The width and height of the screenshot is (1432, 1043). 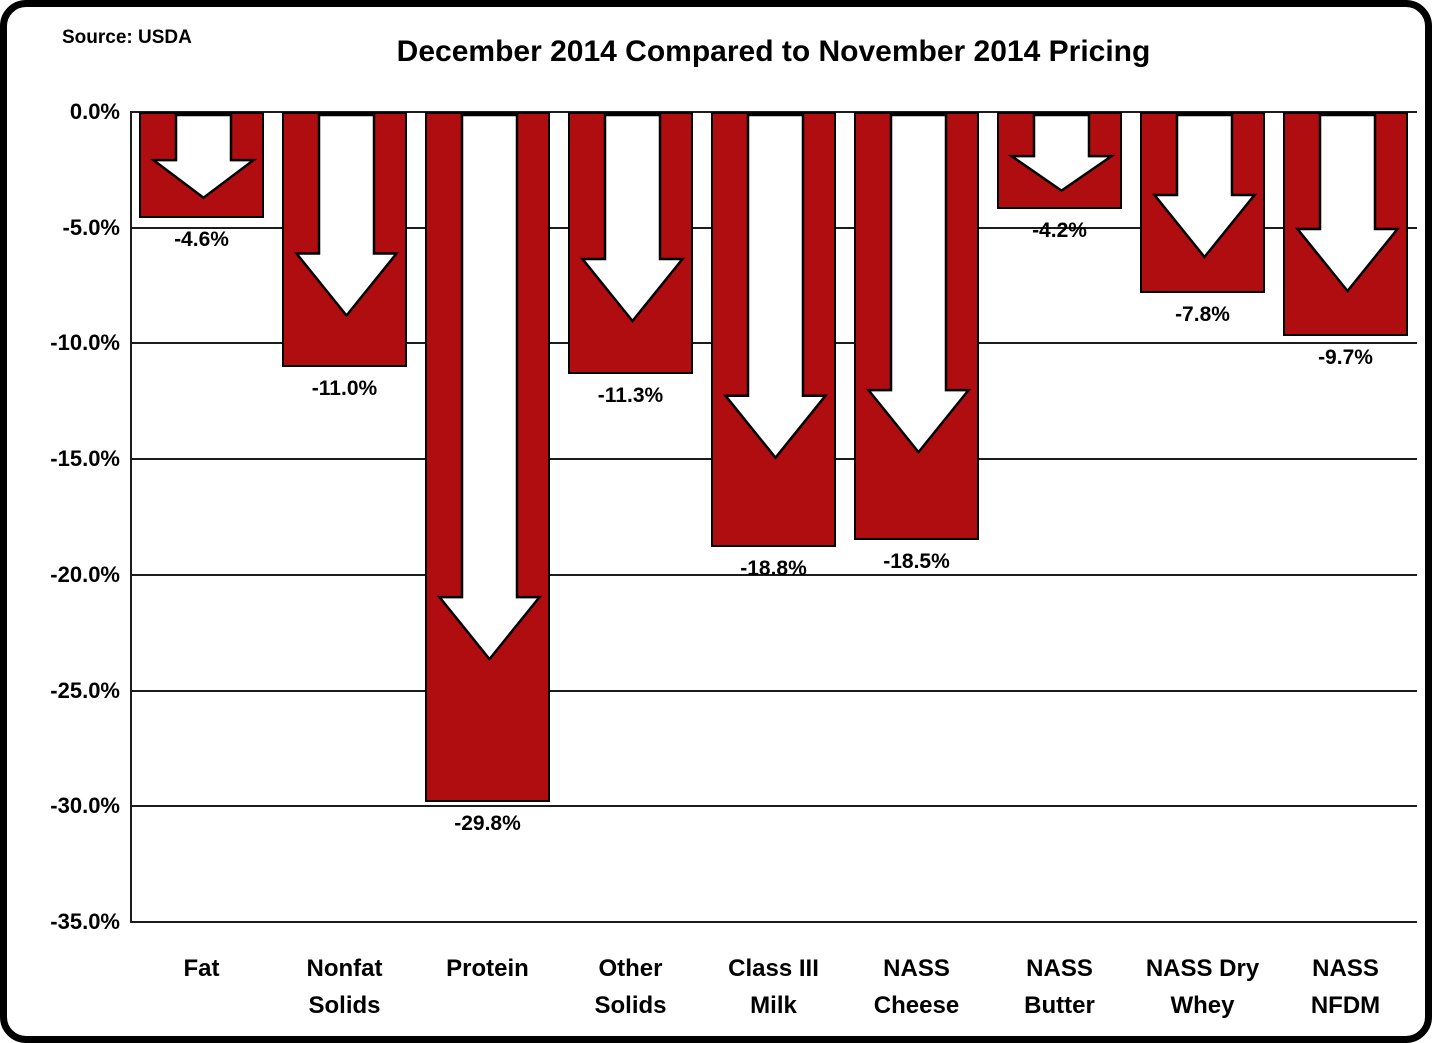 What do you see at coordinates (487, 823) in the screenshot?
I see `value-label: -29.8%` at bounding box center [487, 823].